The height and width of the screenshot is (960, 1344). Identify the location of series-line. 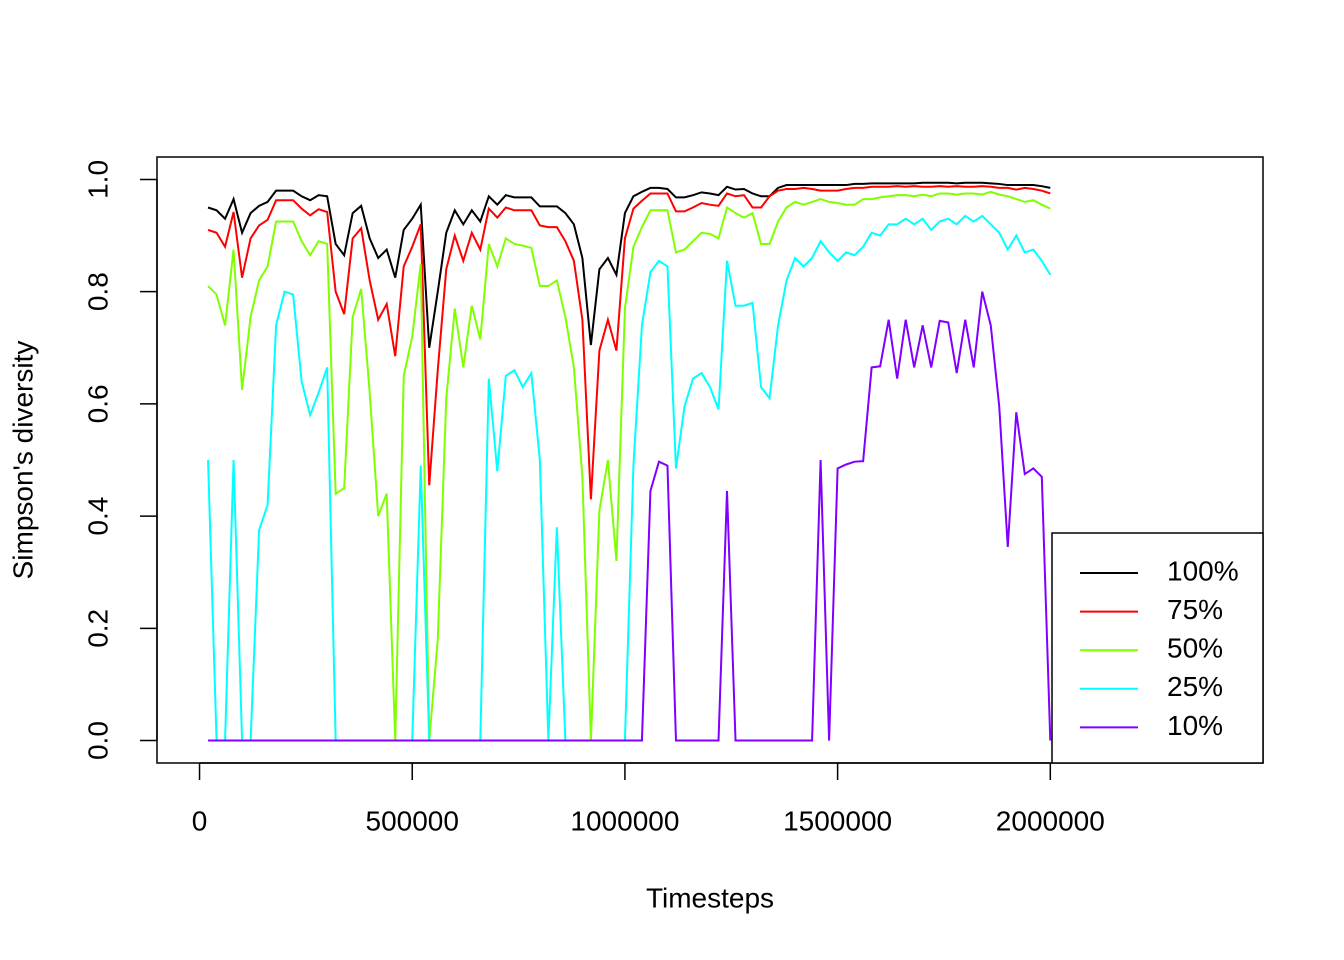
(629, 264).